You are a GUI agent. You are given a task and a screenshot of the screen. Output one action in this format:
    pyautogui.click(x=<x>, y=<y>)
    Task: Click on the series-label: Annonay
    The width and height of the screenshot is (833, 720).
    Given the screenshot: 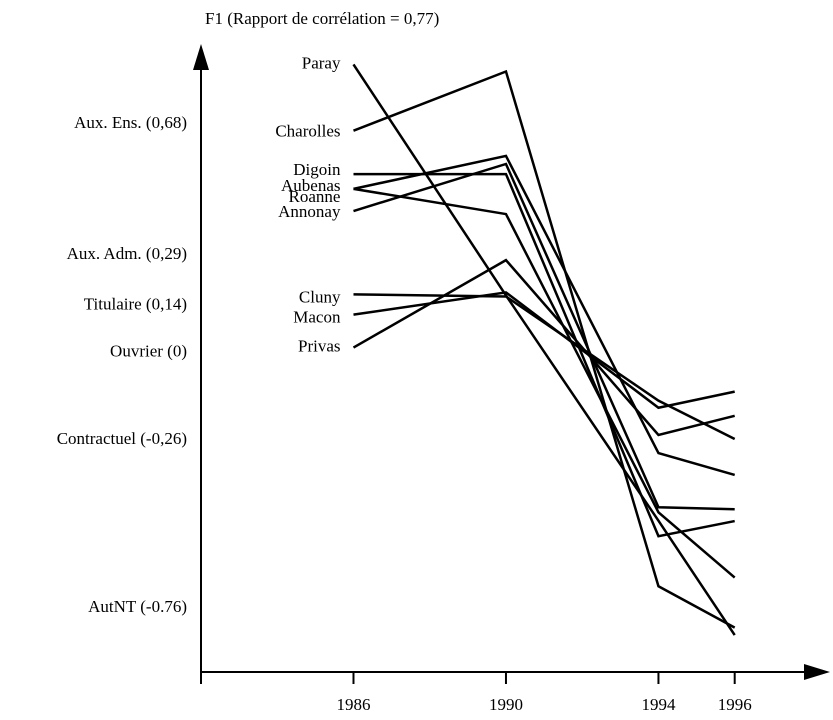 What is the action you would take?
    pyautogui.click(x=309, y=211)
    